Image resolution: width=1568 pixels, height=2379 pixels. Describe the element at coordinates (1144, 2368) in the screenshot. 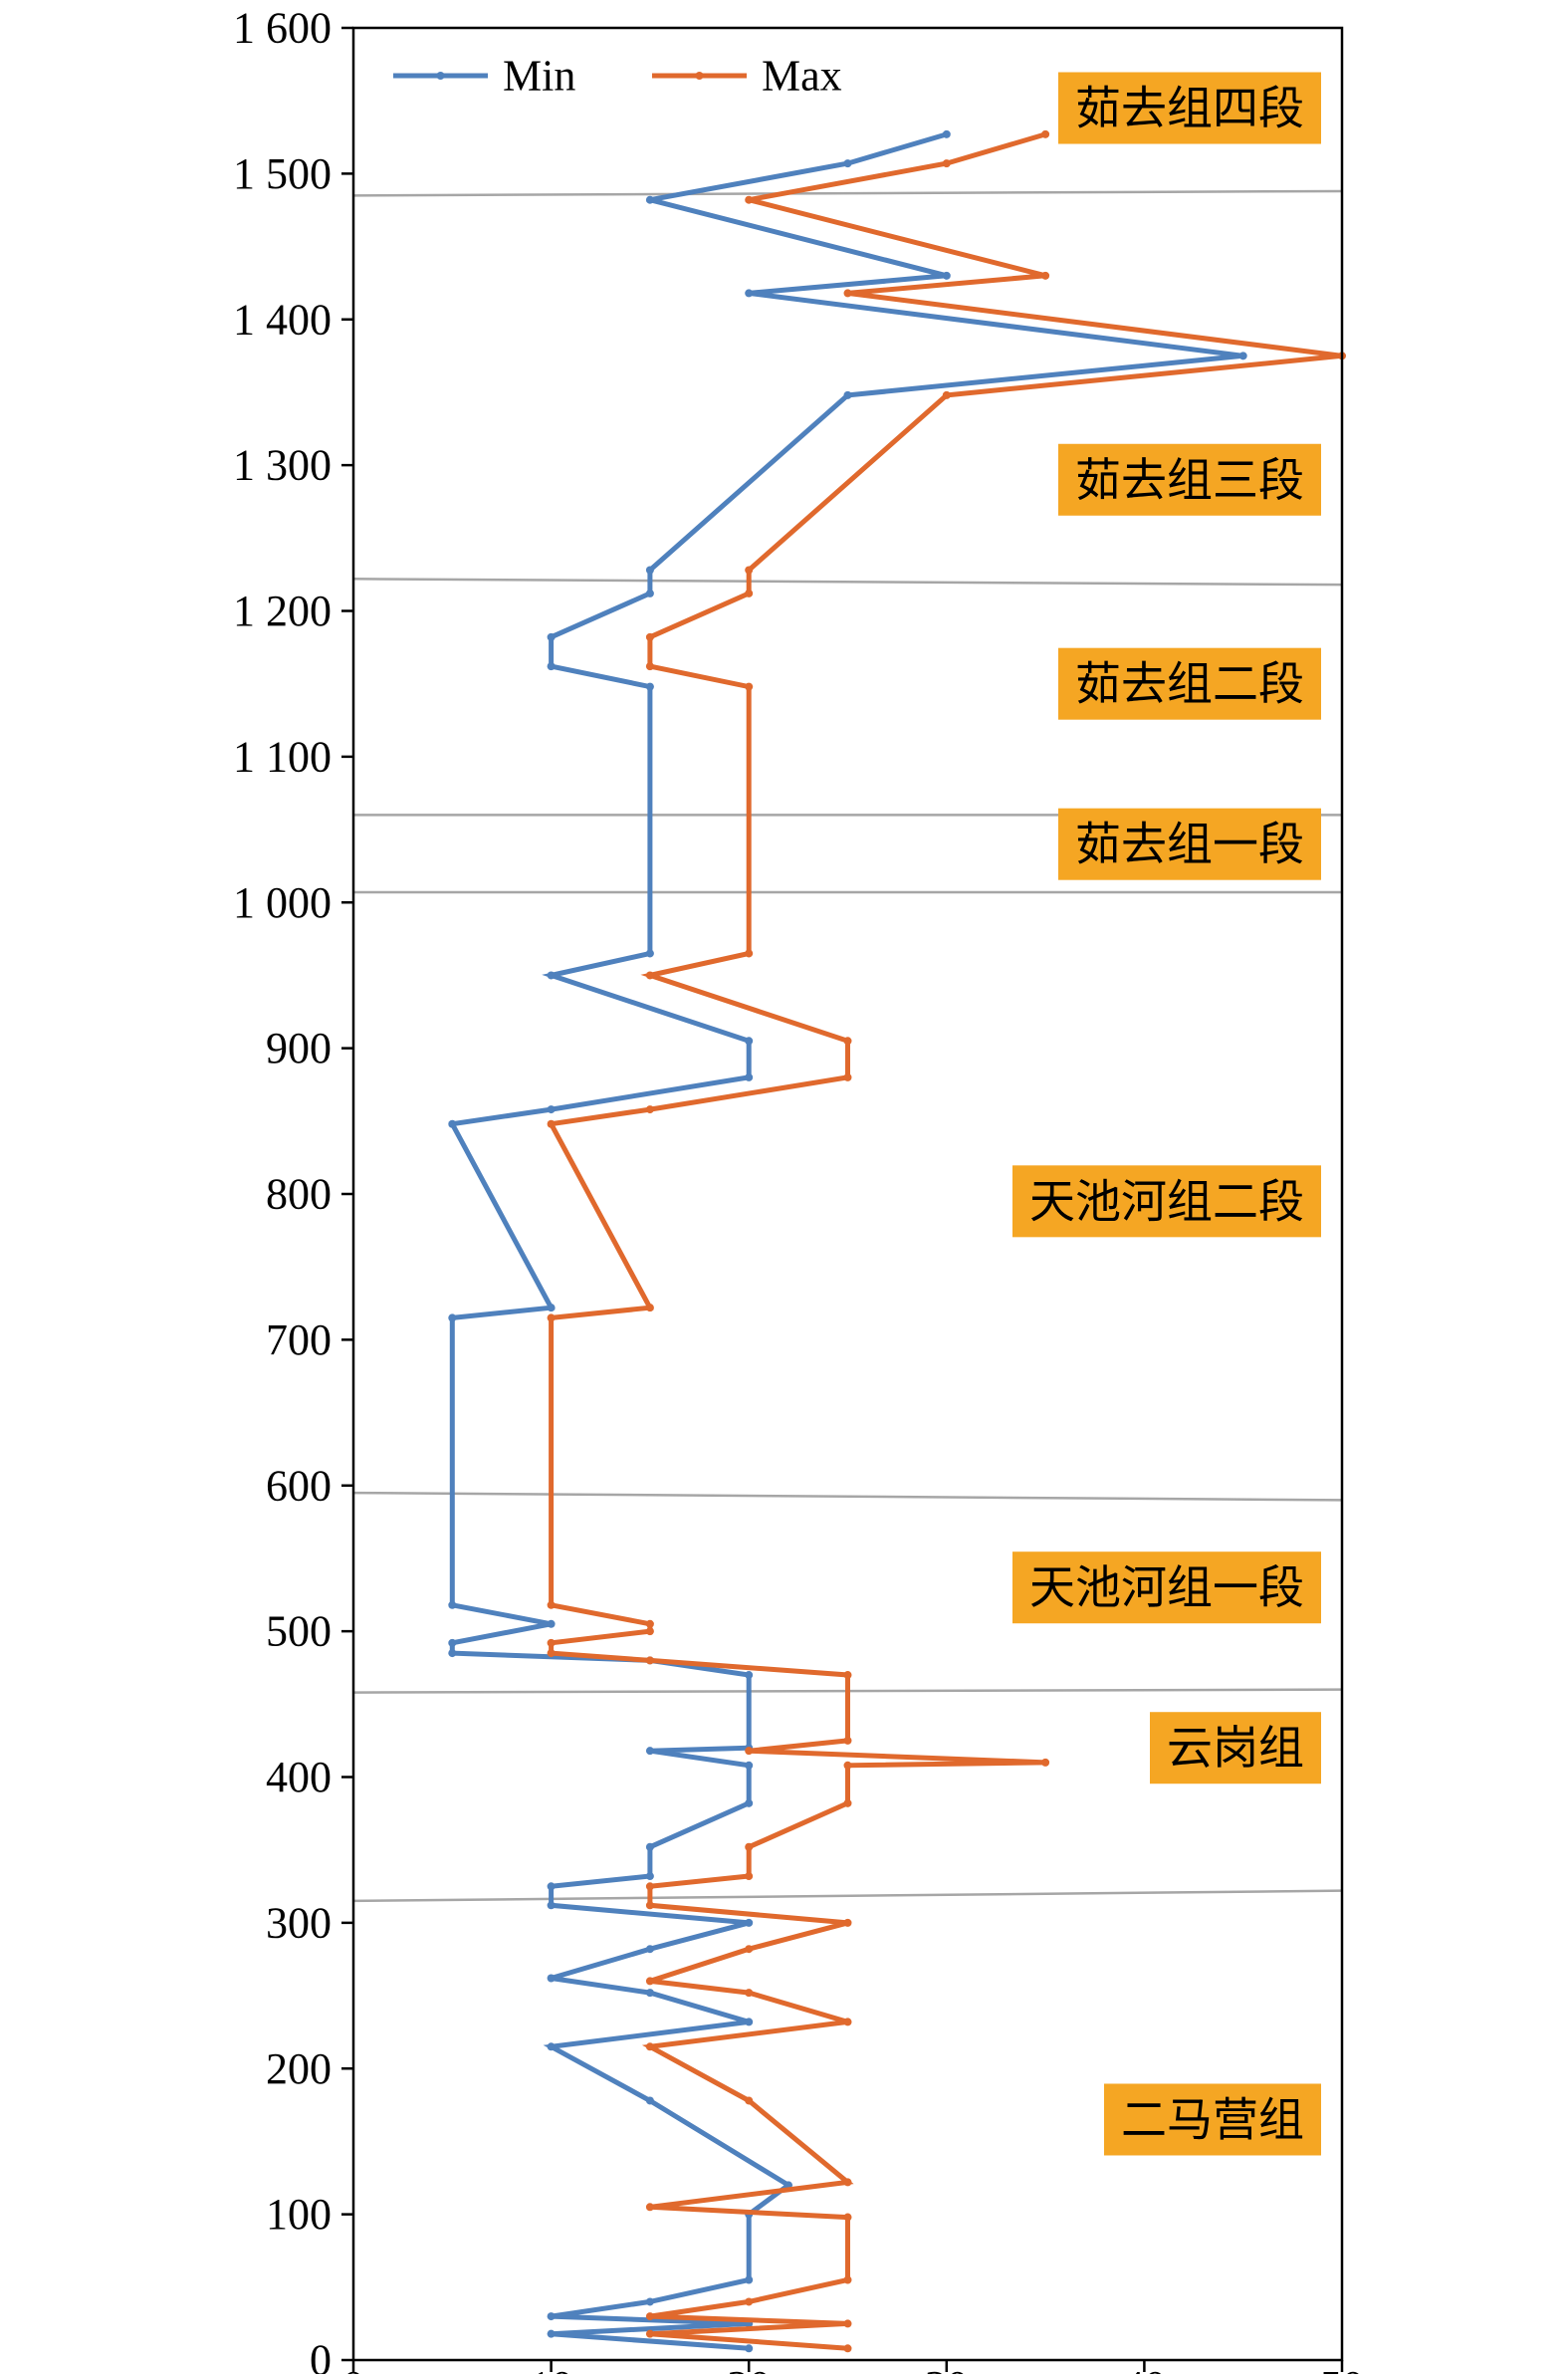

I see `x-tick-label: 40` at that location.